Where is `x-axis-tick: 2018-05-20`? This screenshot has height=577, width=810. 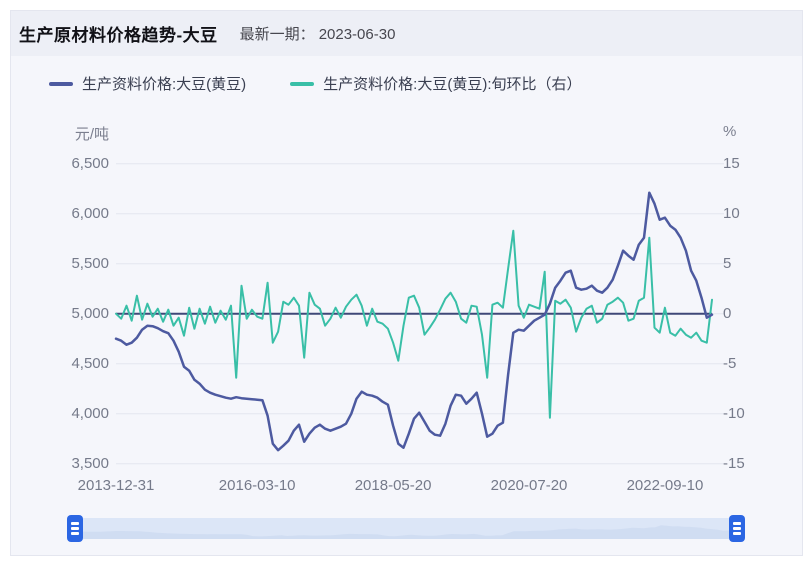
x-axis-tick: 2018-05-20 is located at coordinates (393, 485).